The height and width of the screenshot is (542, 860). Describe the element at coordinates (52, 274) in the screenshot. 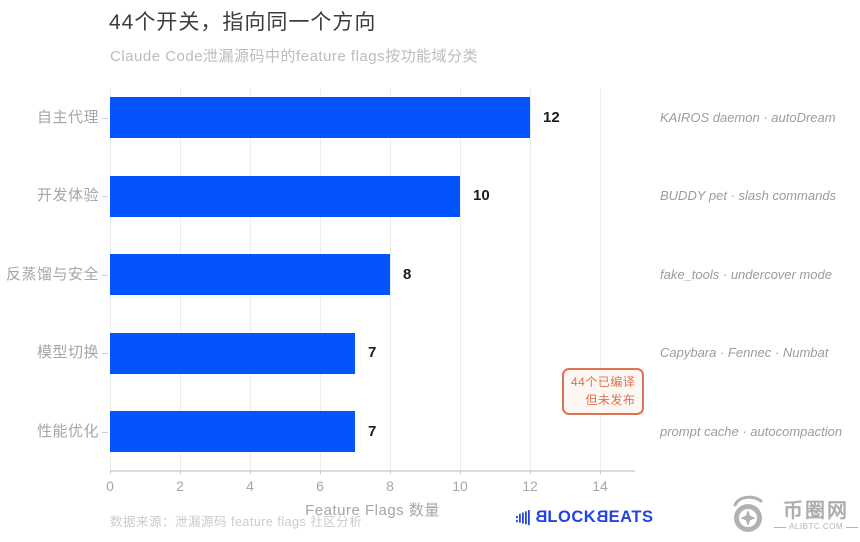

I see `category-label-2: 反蒸馏与安全` at that location.